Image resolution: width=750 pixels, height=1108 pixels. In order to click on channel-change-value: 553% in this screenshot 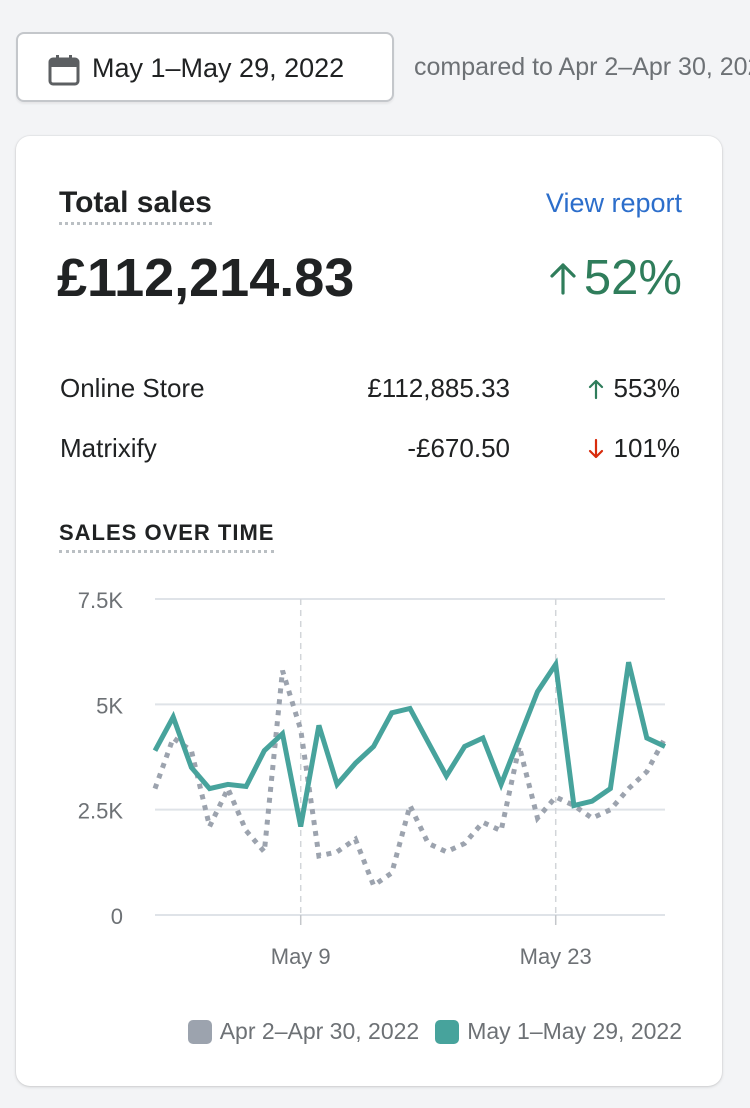, I will do `click(647, 388)`.